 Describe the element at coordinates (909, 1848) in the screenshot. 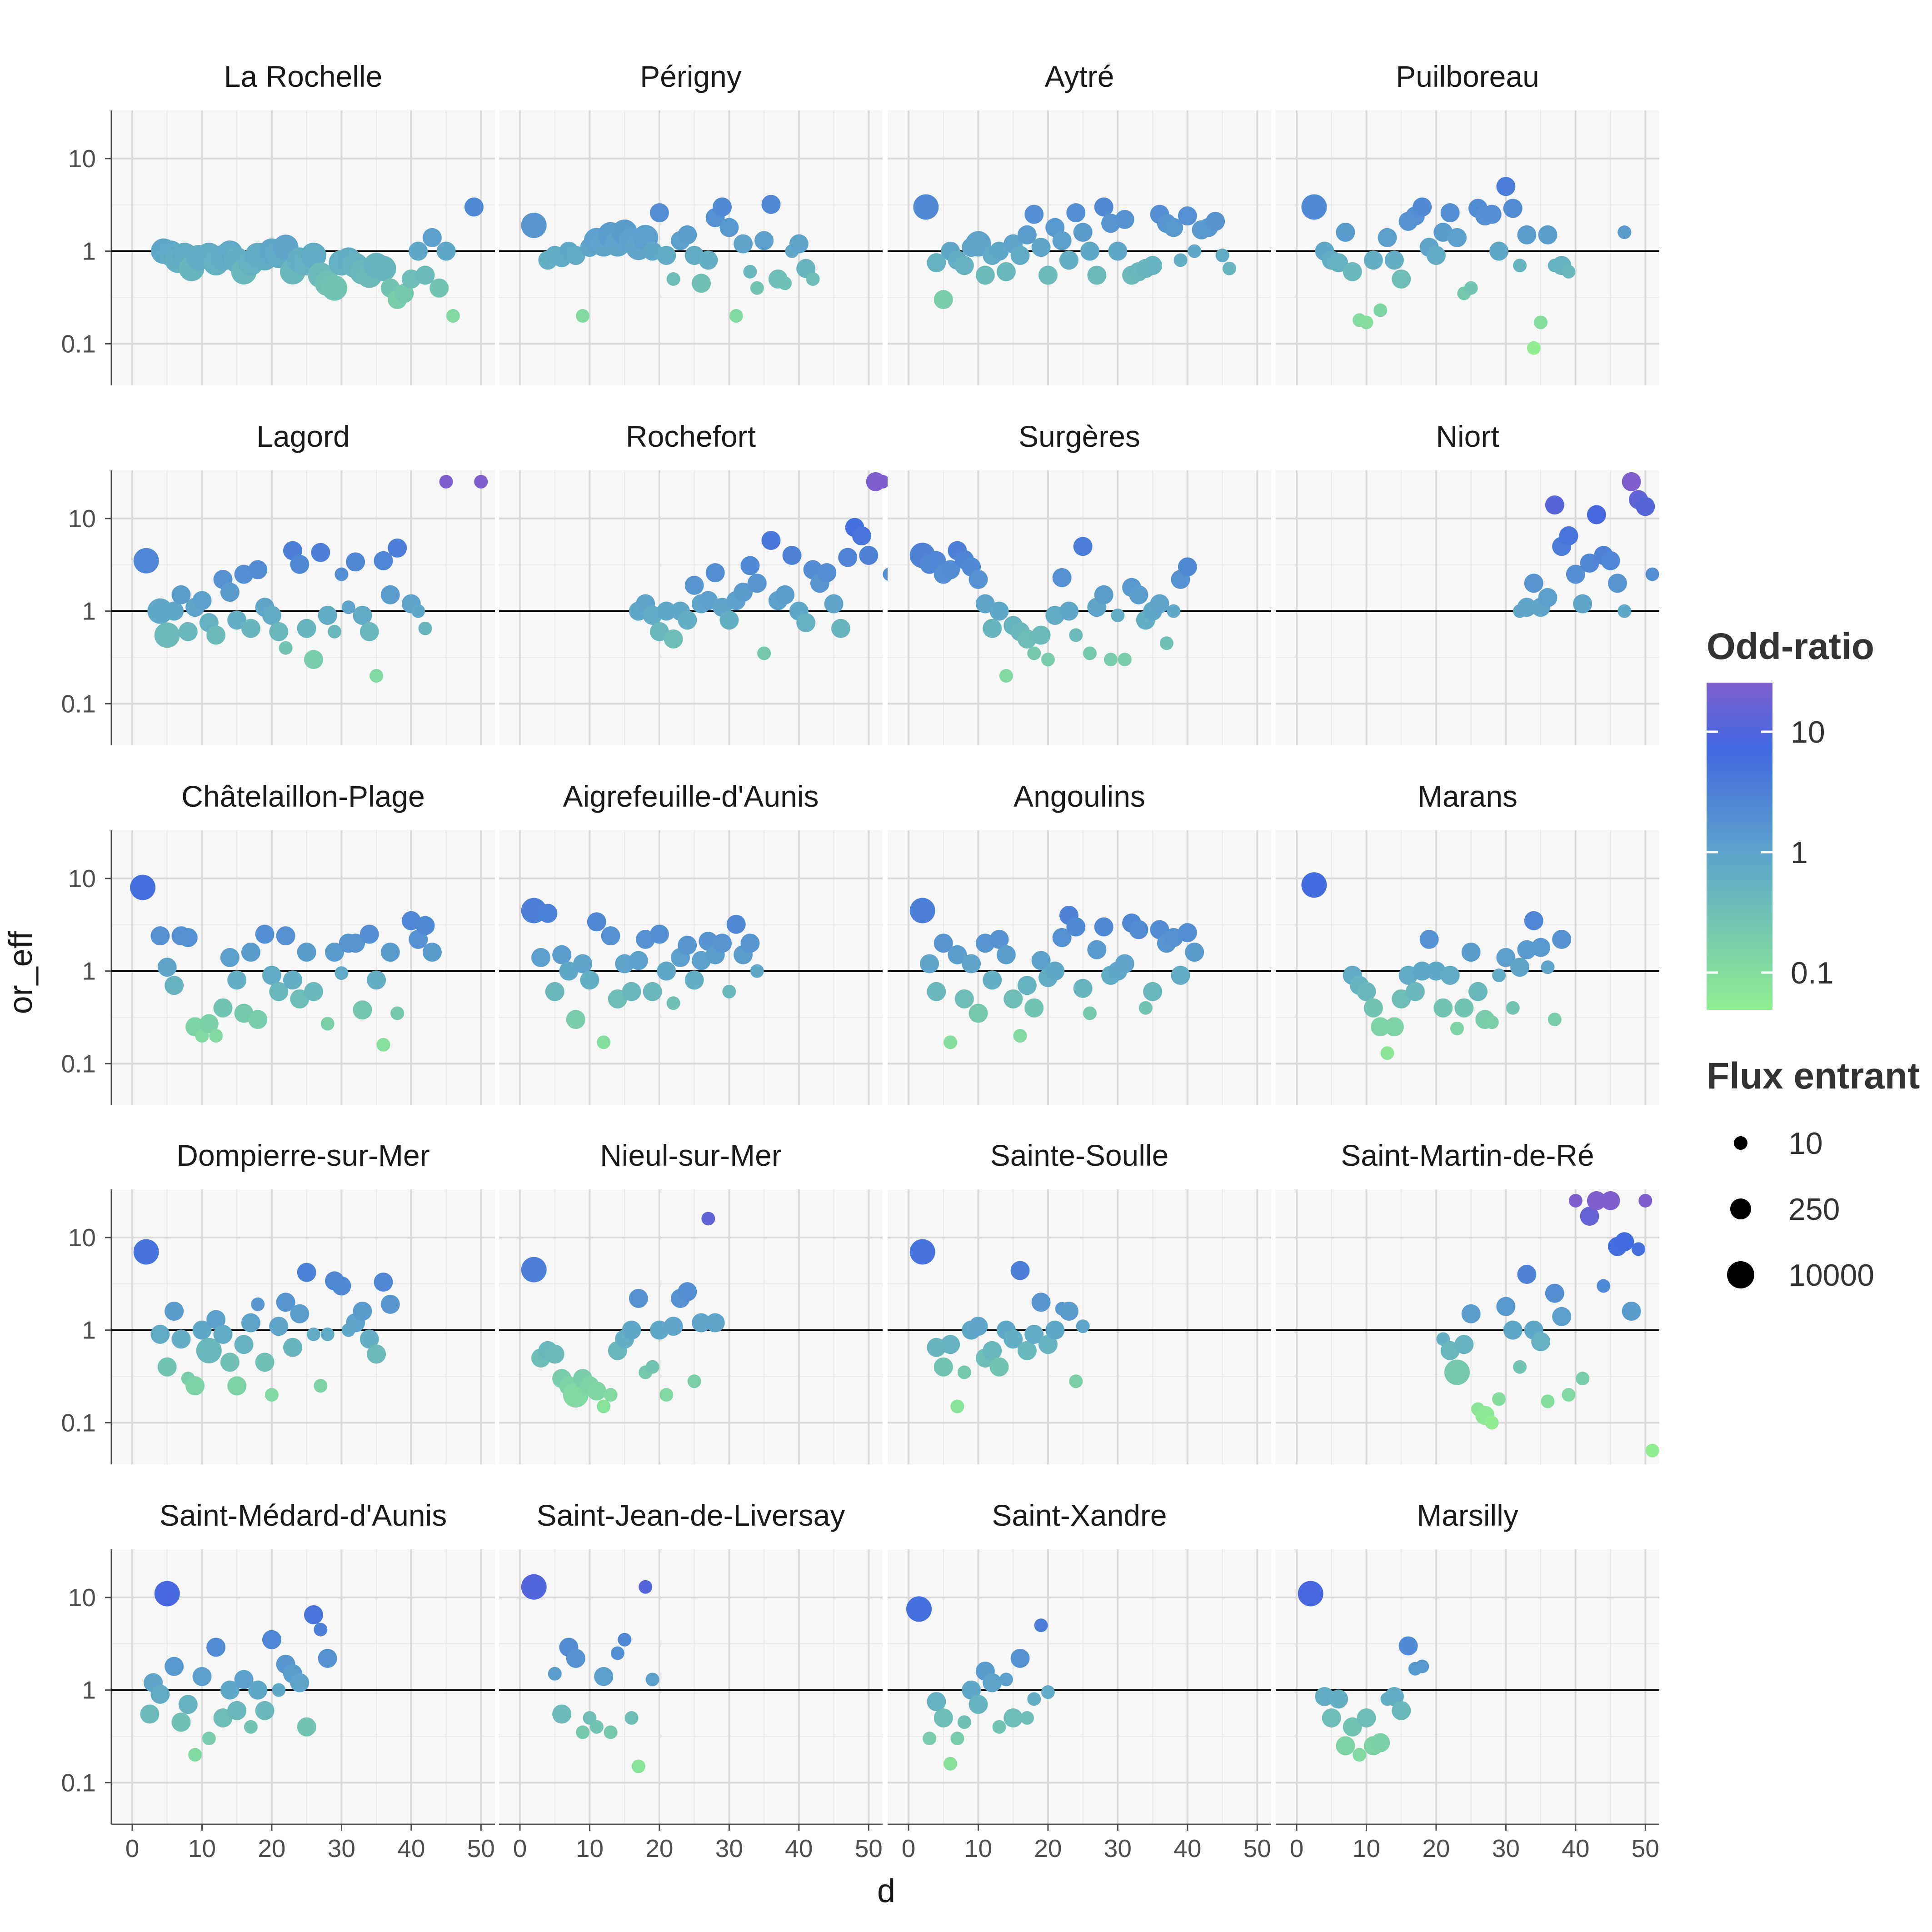

I see `x-tick-label: 0` at that location.